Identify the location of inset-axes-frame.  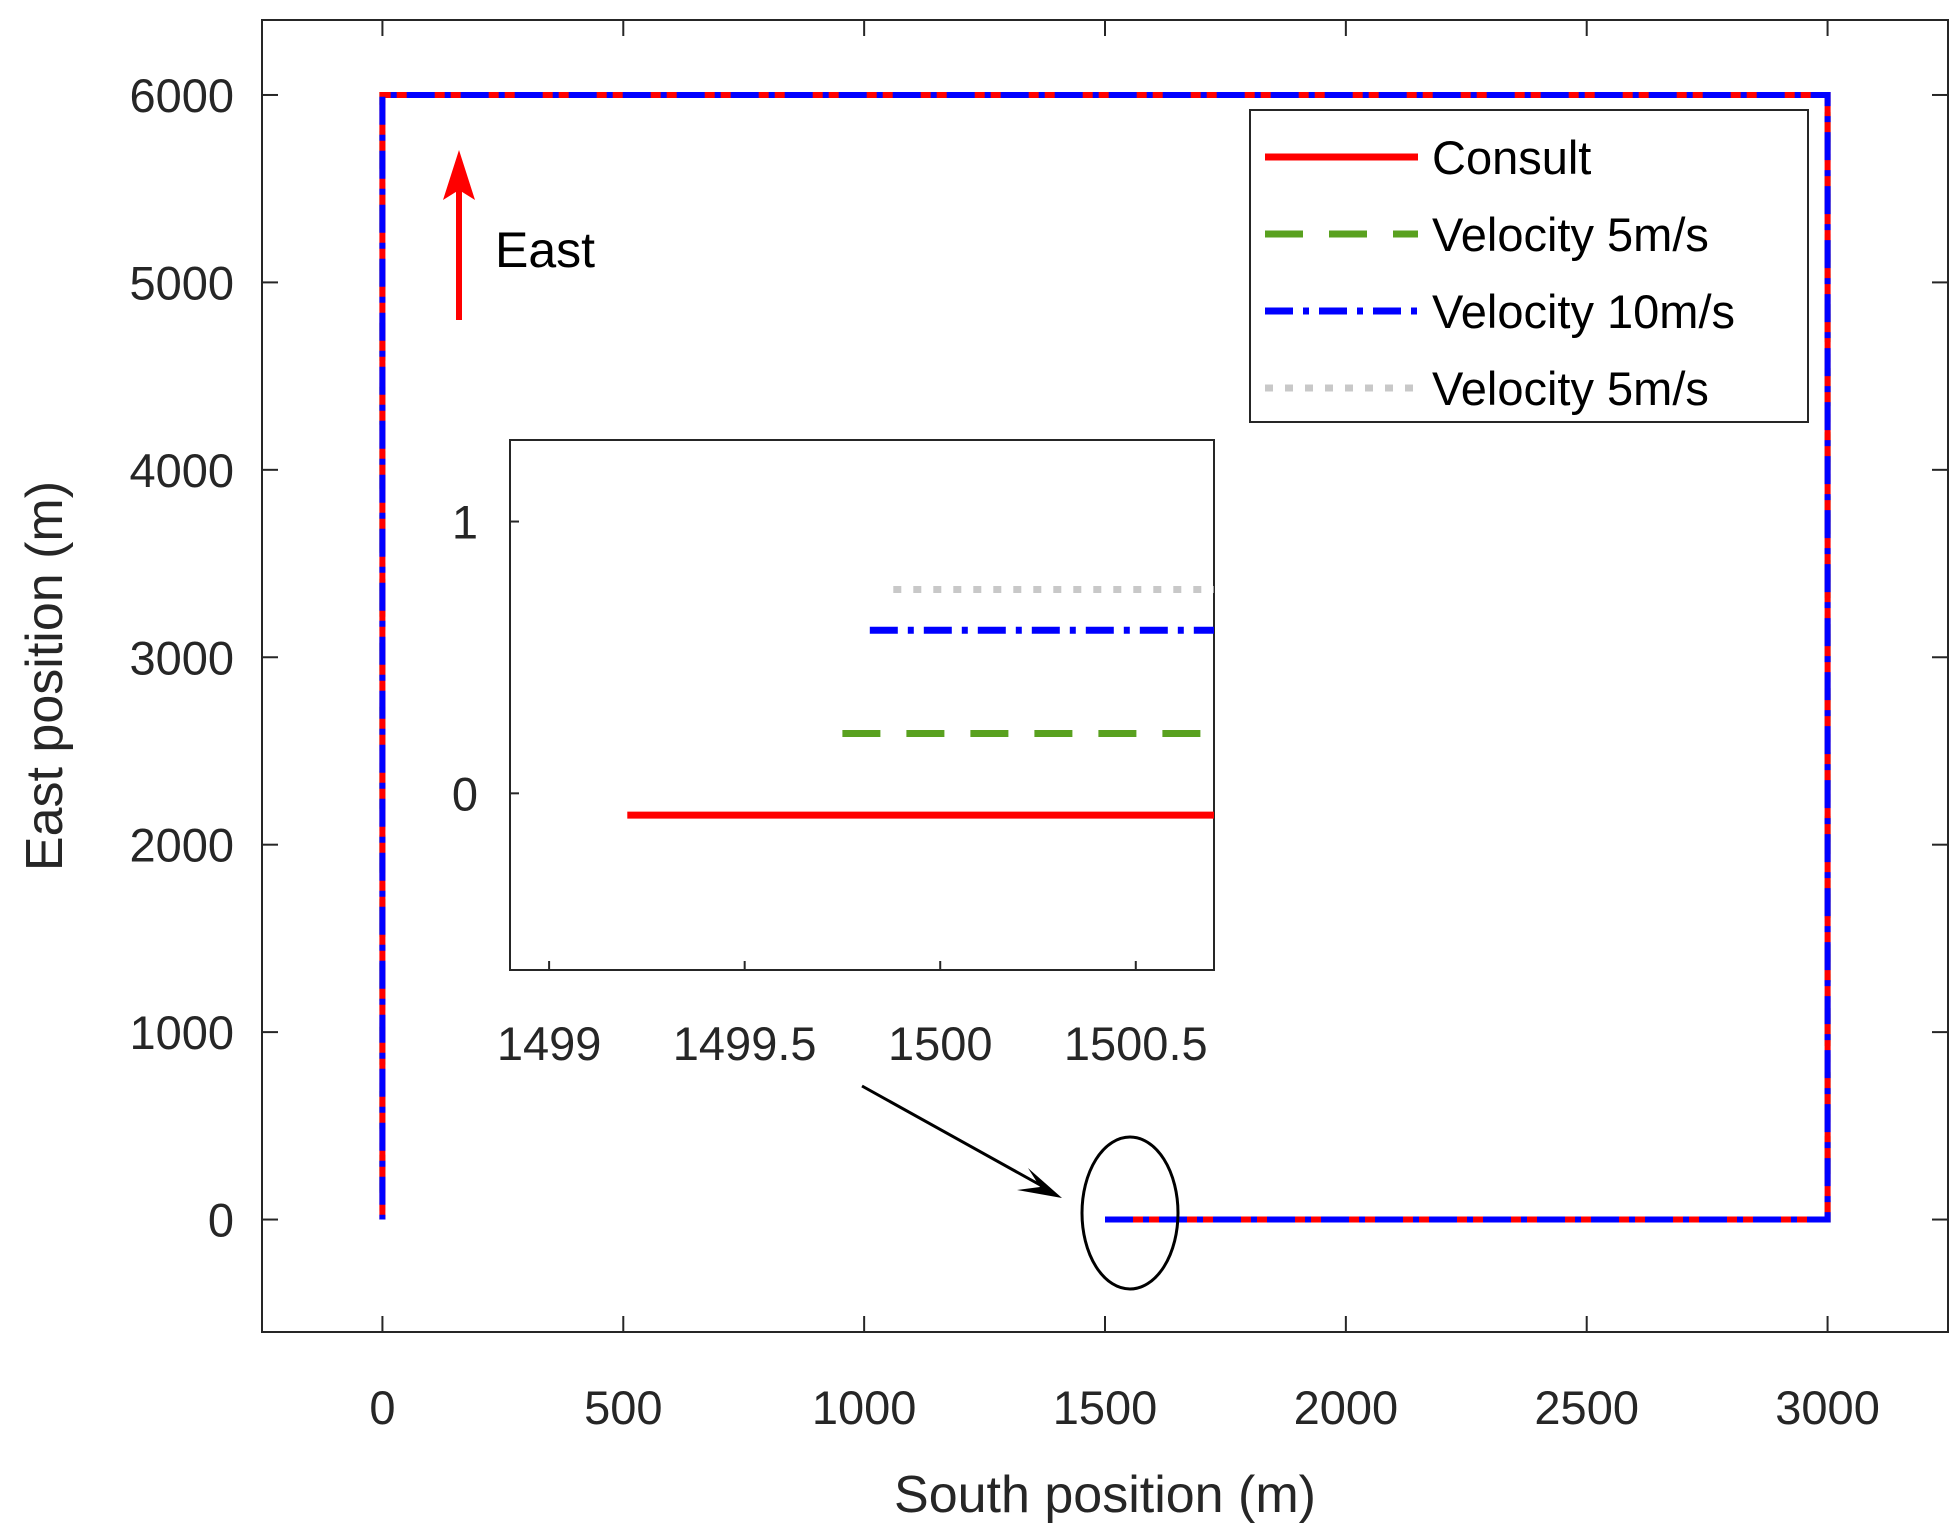
(862, 705).